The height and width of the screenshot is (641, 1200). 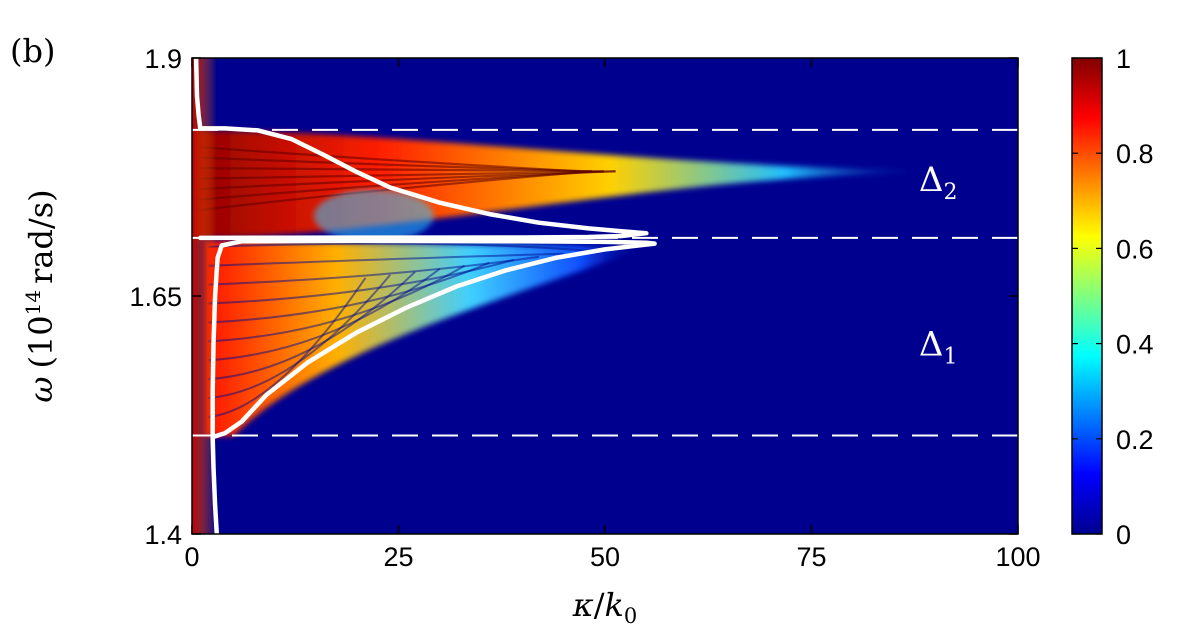 What do you see at coordinates (33, 302) in the screenshot?
I see `y-label-exp: 14` at bounding box center [33, 302].